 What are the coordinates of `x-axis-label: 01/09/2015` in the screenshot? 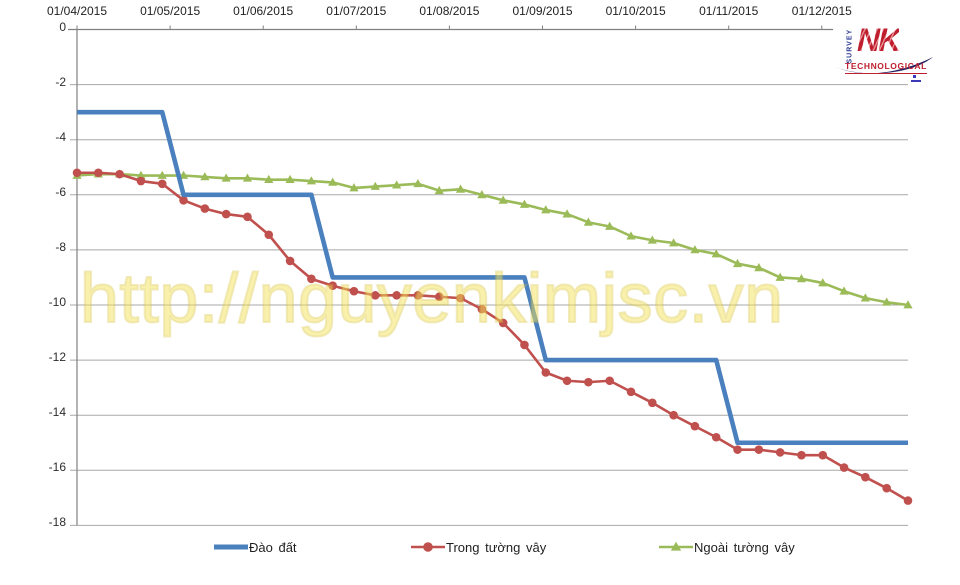 It's located at (542, 11).